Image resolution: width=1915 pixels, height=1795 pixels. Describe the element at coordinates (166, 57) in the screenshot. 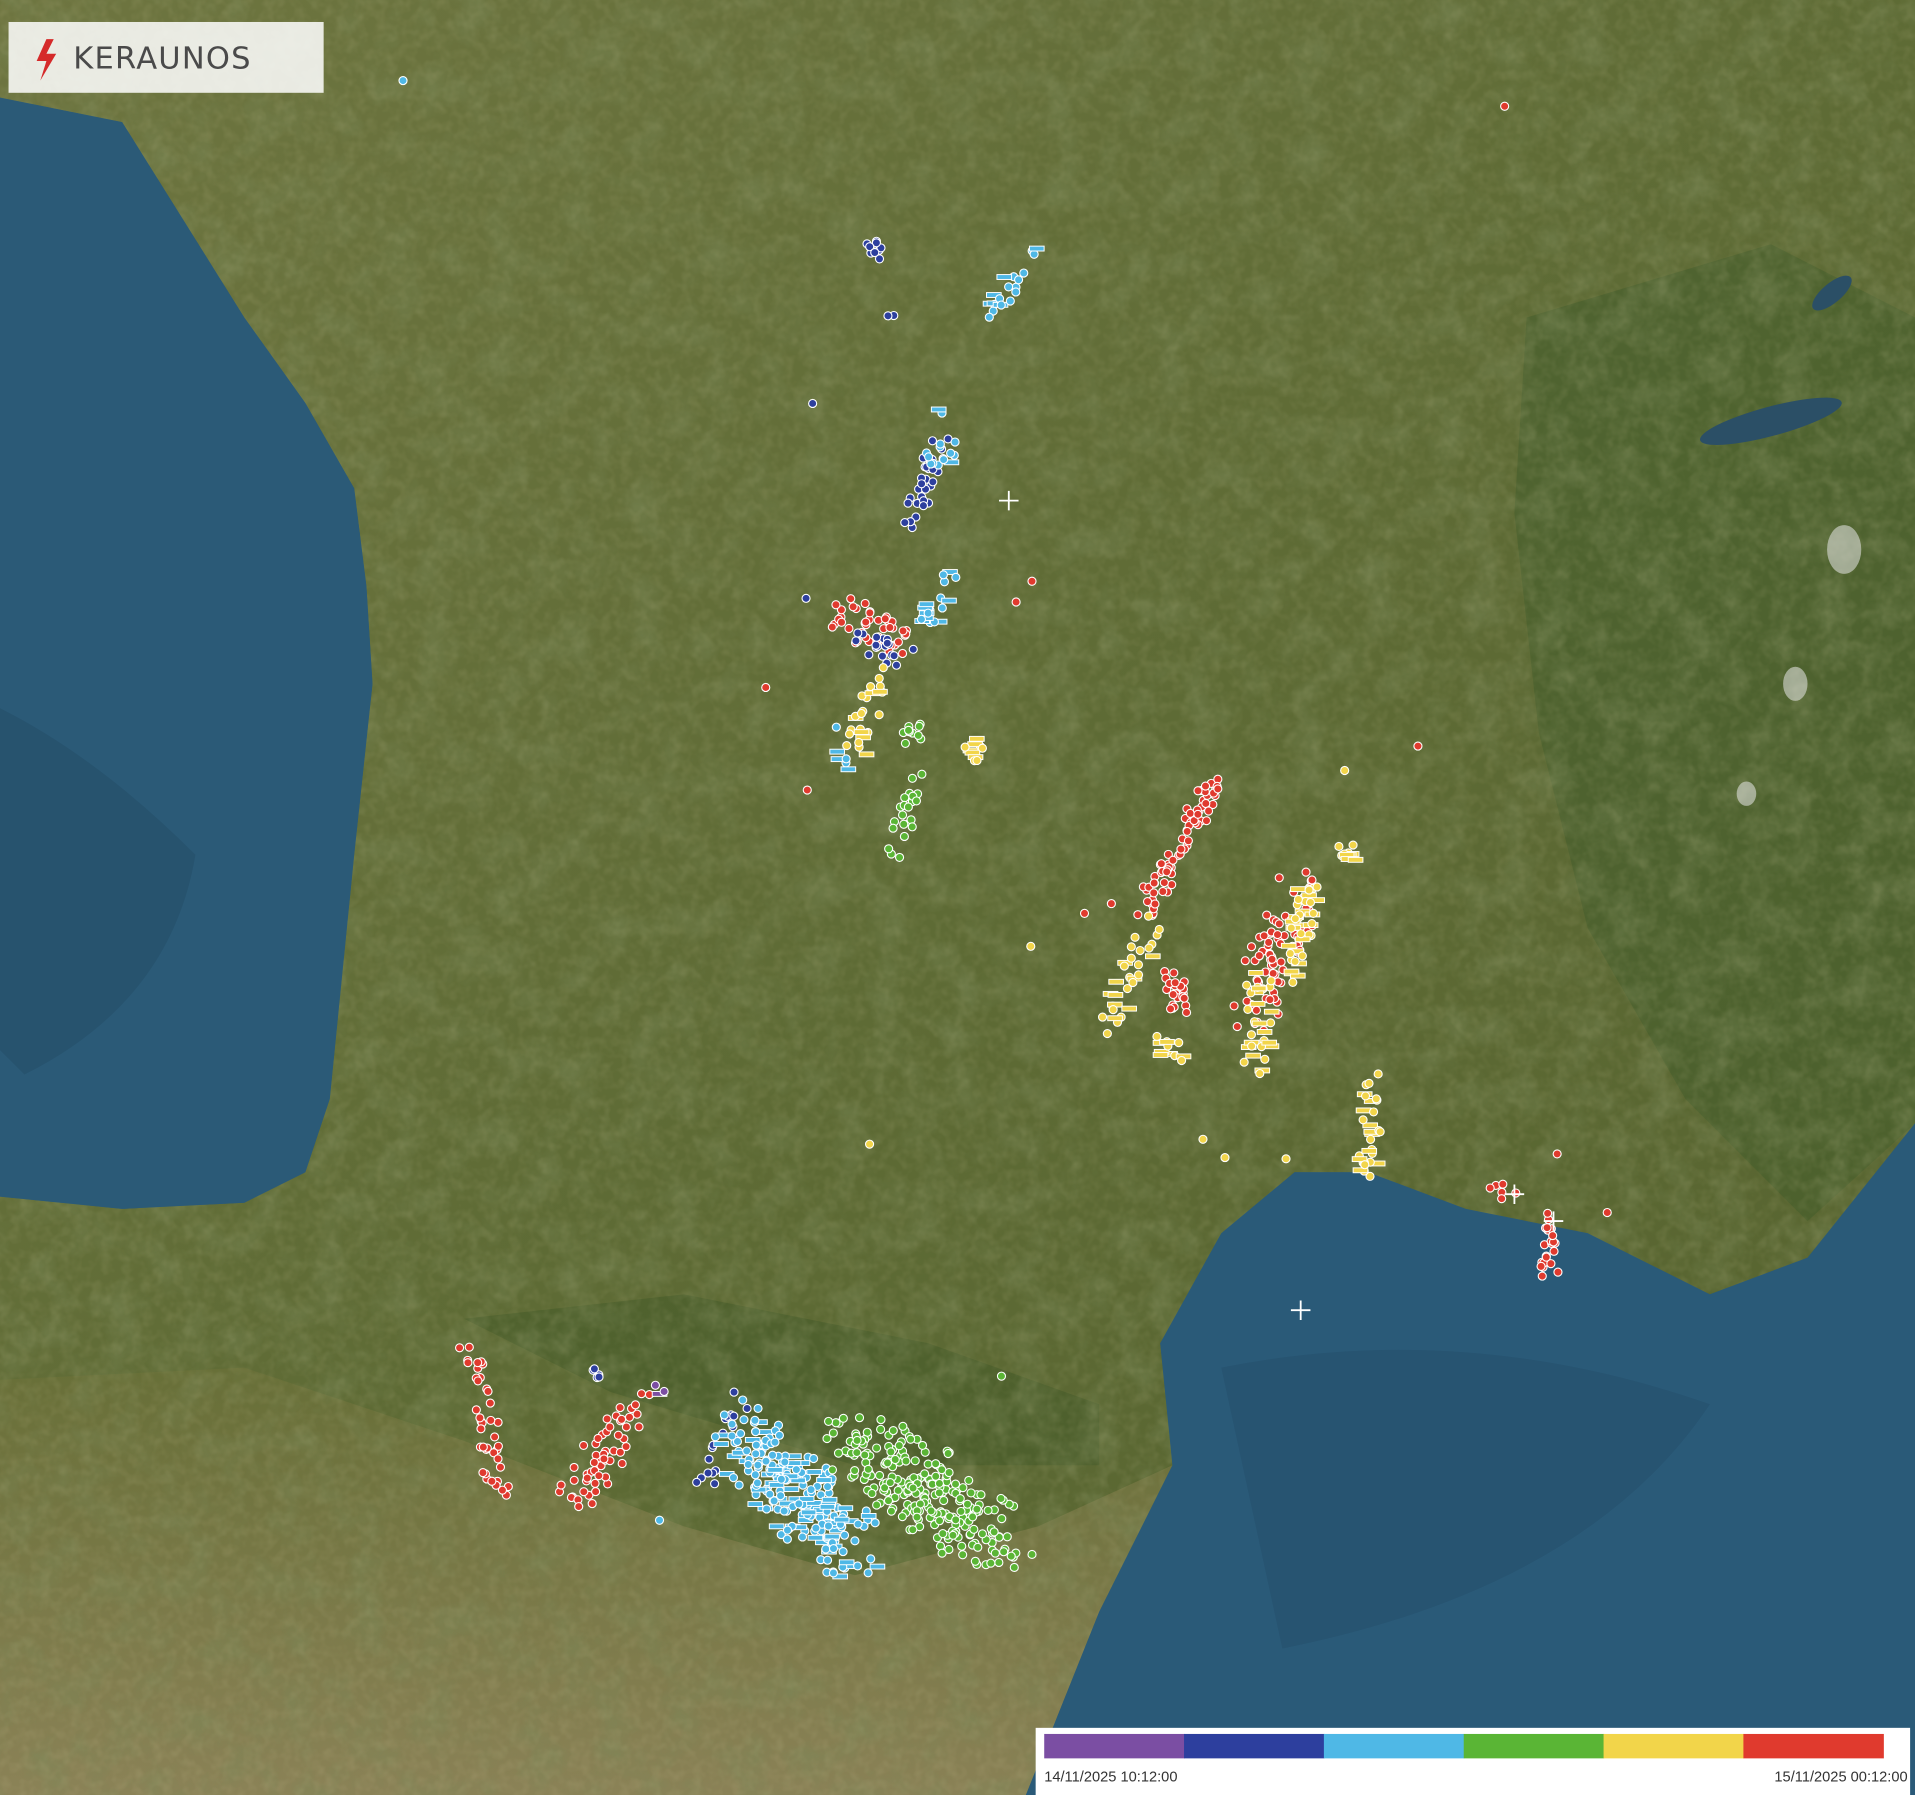

I see `logo-box` at that location.